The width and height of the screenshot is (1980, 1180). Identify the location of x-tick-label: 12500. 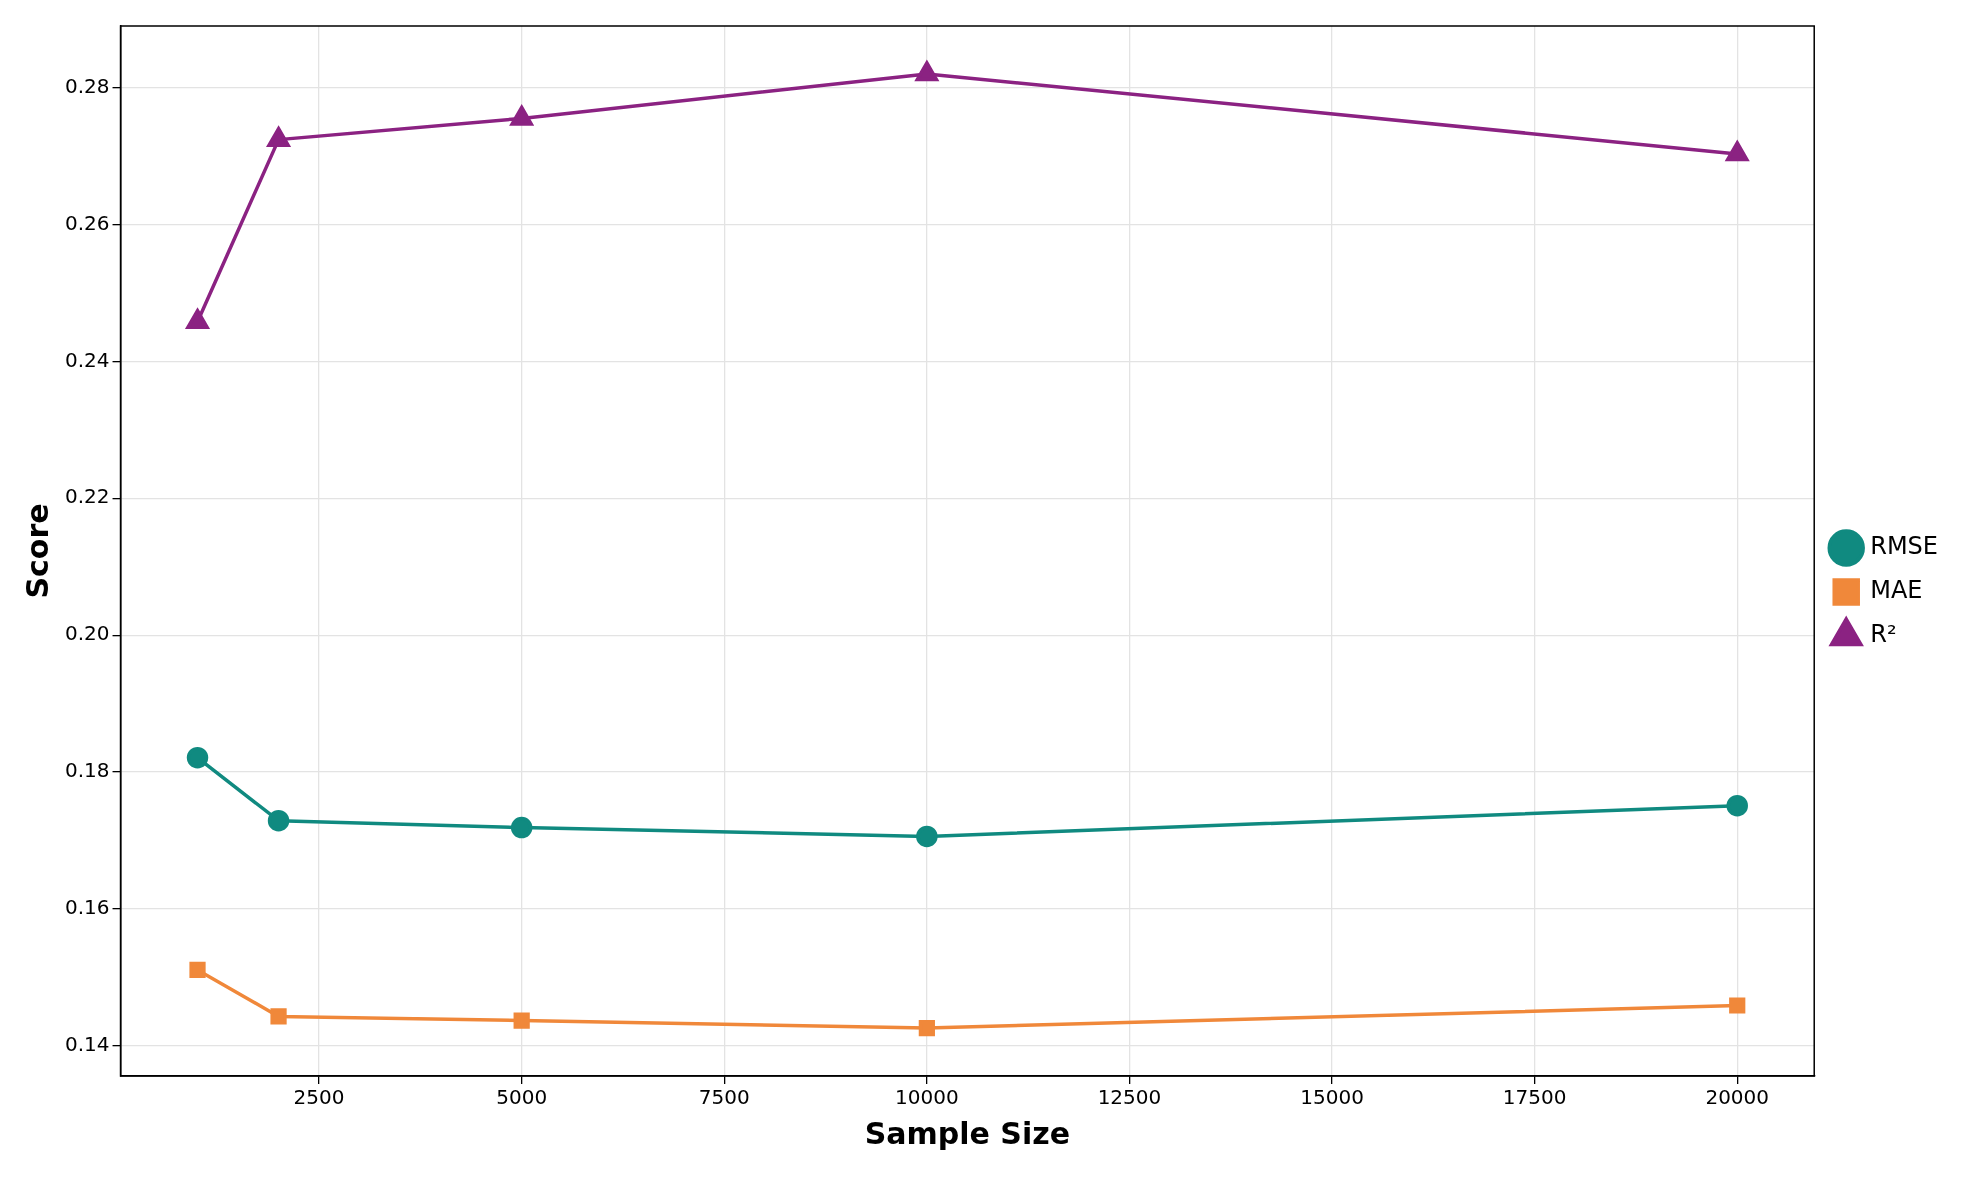
(1129, 1097).